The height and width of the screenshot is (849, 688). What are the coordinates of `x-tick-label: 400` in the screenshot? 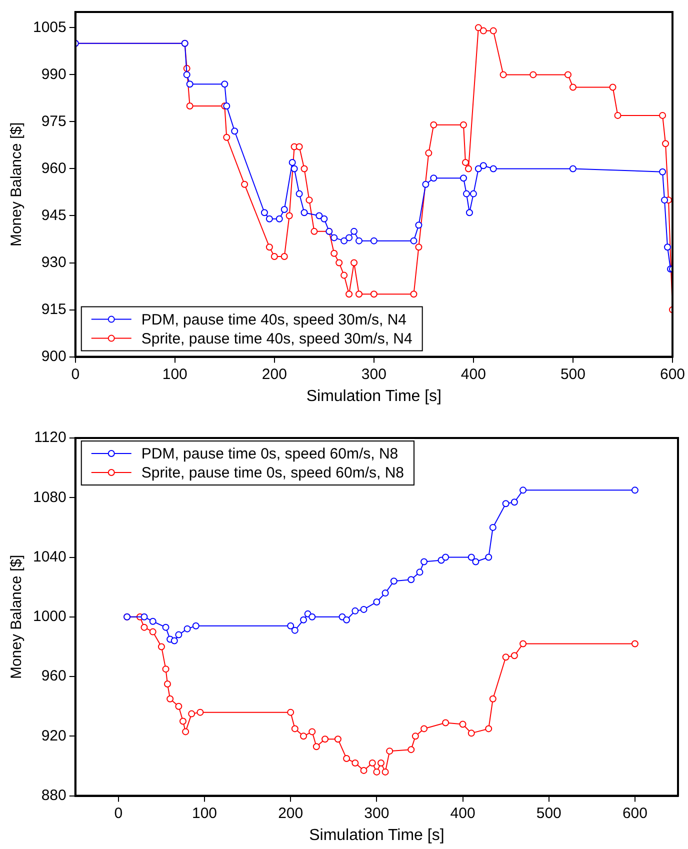 It's located at (463, 813).